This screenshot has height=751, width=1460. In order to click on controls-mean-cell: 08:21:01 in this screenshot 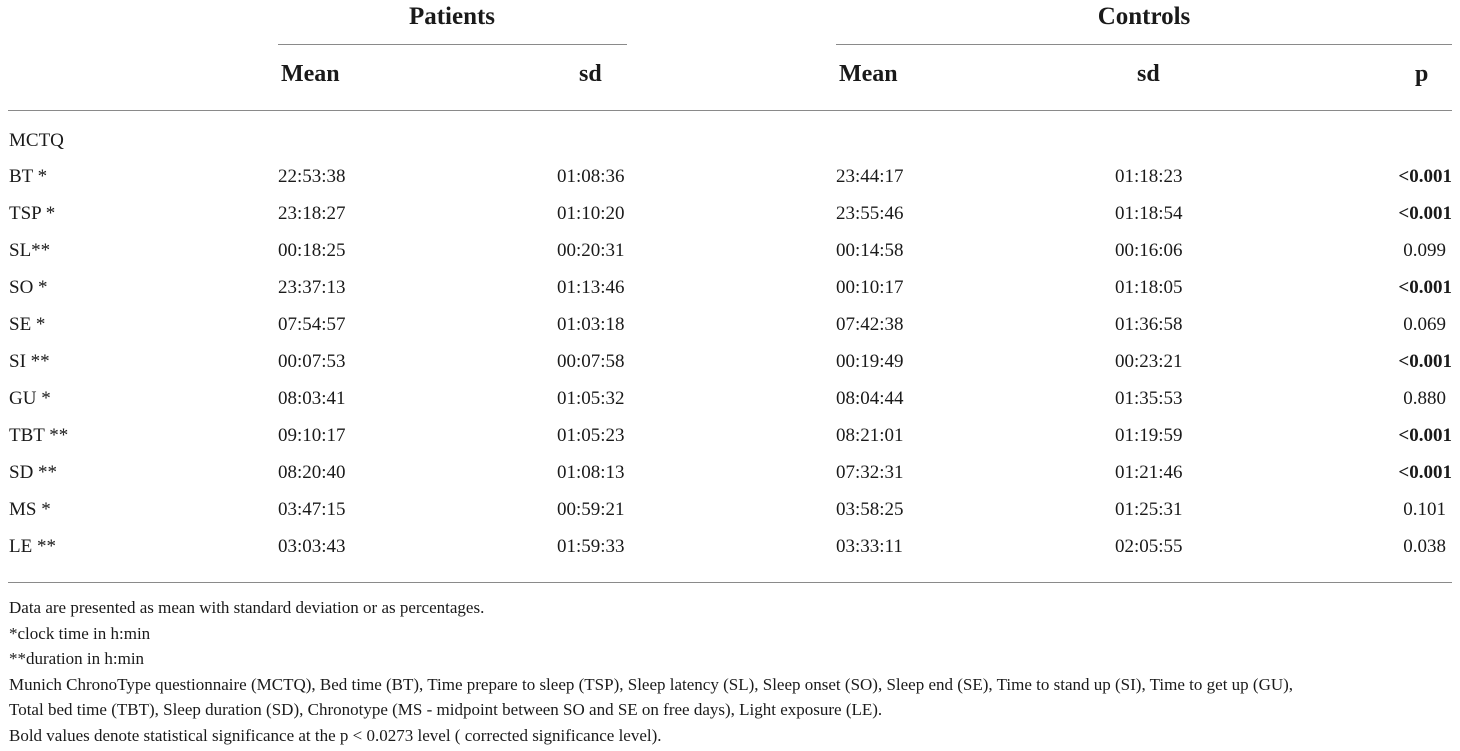, I will do `click(870, 435)`.